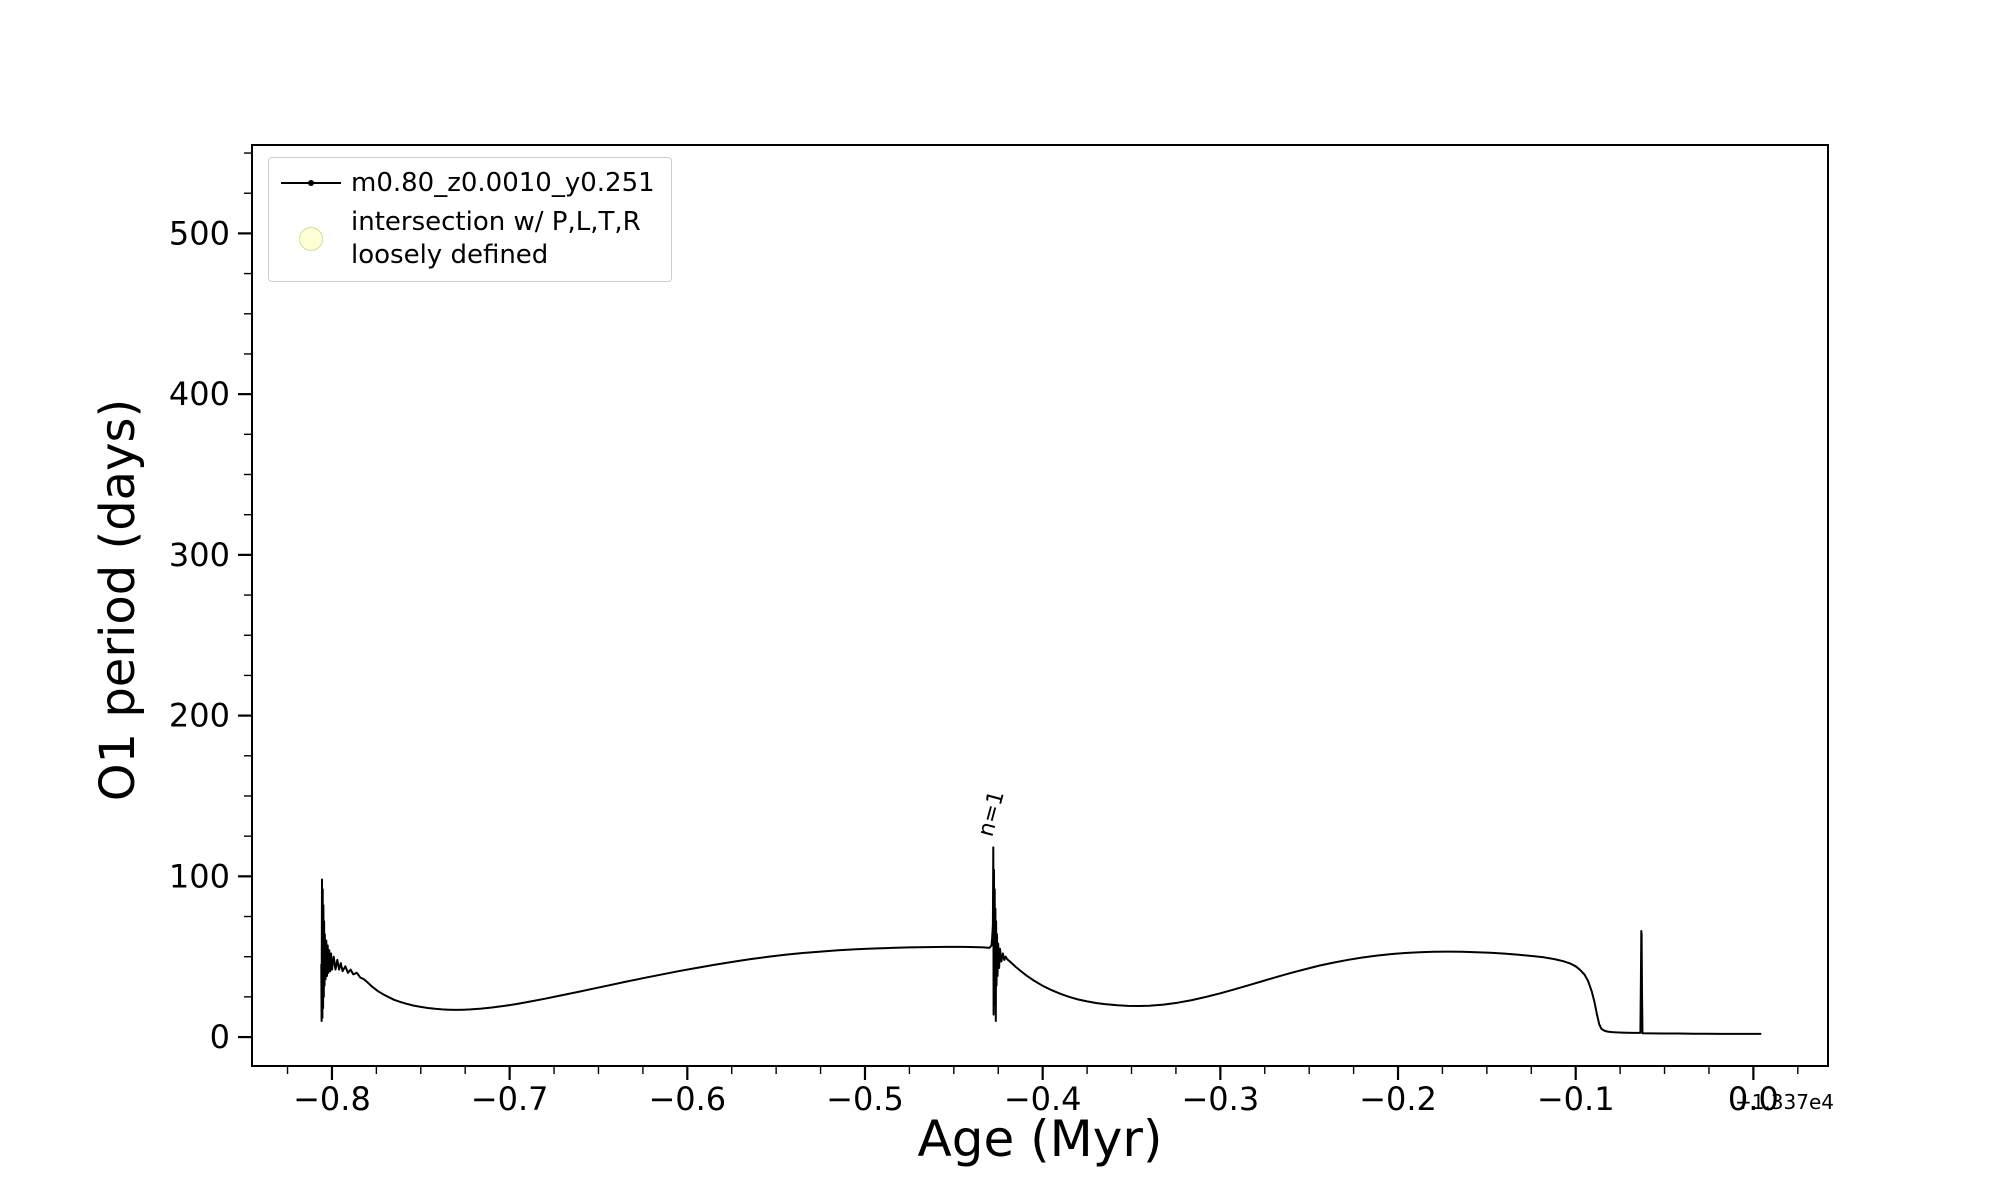 Image resolution: width=2000 pixels, height=1200 pixels. What do you see at coordinates (1043, 1099) in the screenshot?
I see `x-tick-label: −0.4` at bounding box center [1043, 1099].